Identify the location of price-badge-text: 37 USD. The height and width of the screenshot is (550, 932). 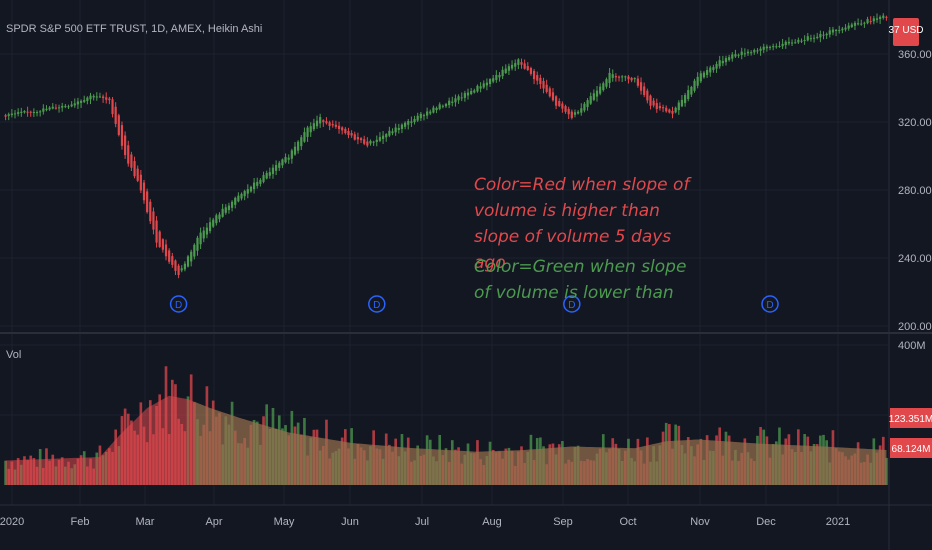
(905, 30).